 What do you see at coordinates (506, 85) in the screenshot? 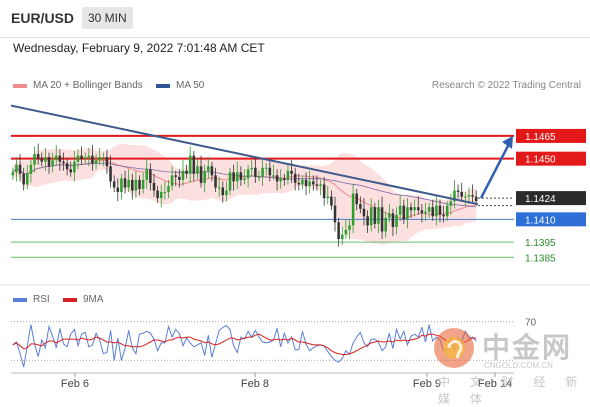
I see `source-credit: Research © 2022 Trading Central` at bounding box center [506, 85].